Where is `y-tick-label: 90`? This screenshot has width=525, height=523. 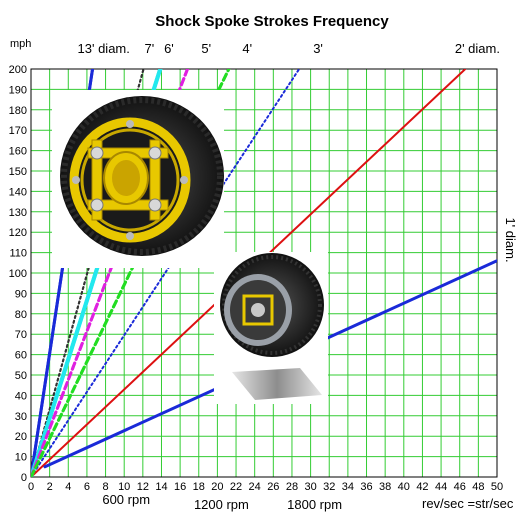 y-tick-label: 90 is located at coordinates (21, 294).